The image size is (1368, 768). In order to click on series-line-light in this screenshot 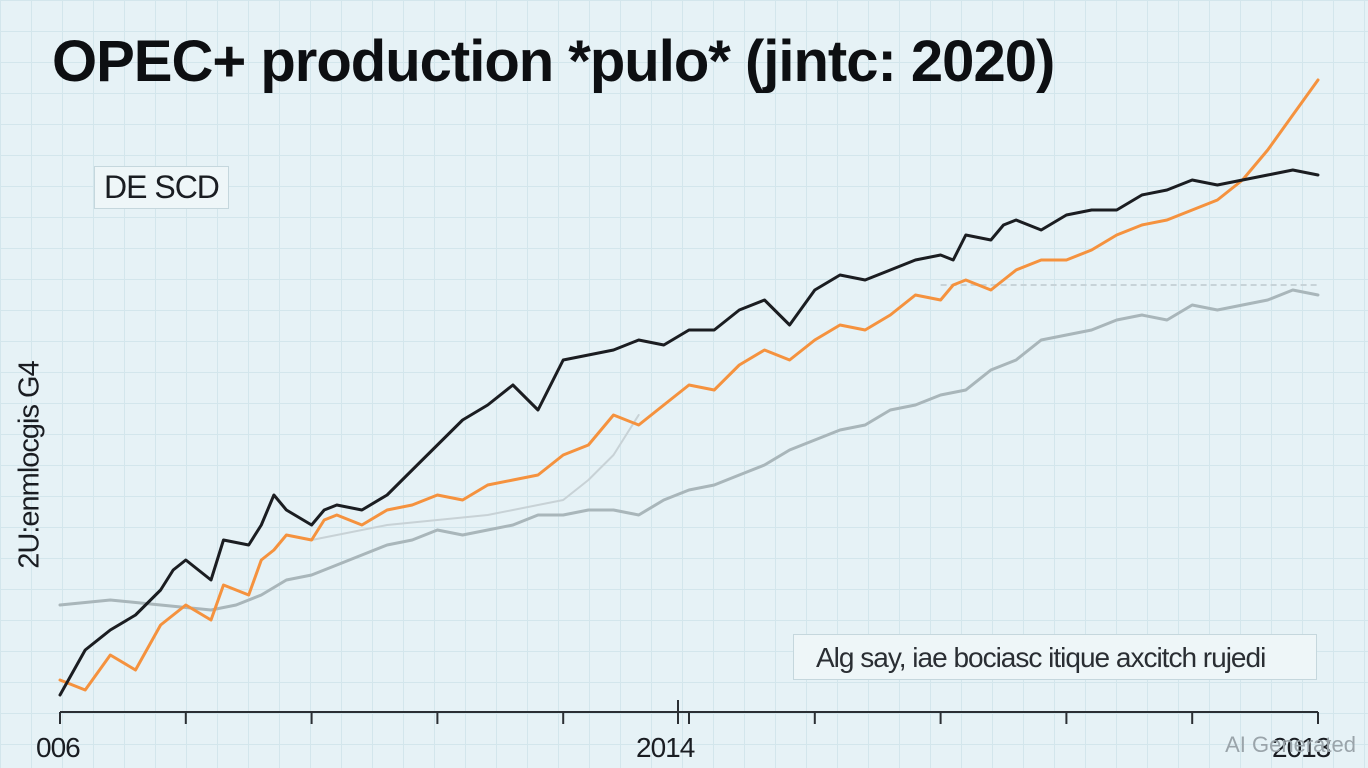, I will do `click(475, 477)`.